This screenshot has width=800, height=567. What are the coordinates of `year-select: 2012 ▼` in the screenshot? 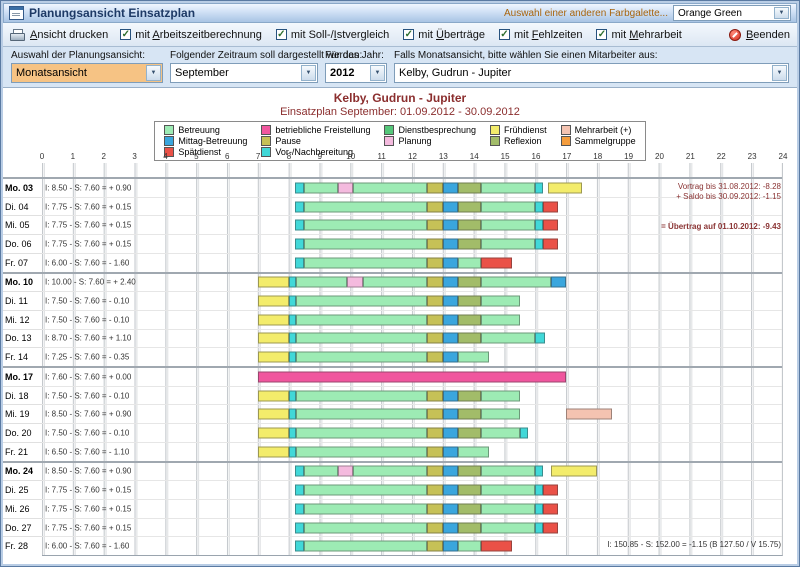 It's located at (356, 73).